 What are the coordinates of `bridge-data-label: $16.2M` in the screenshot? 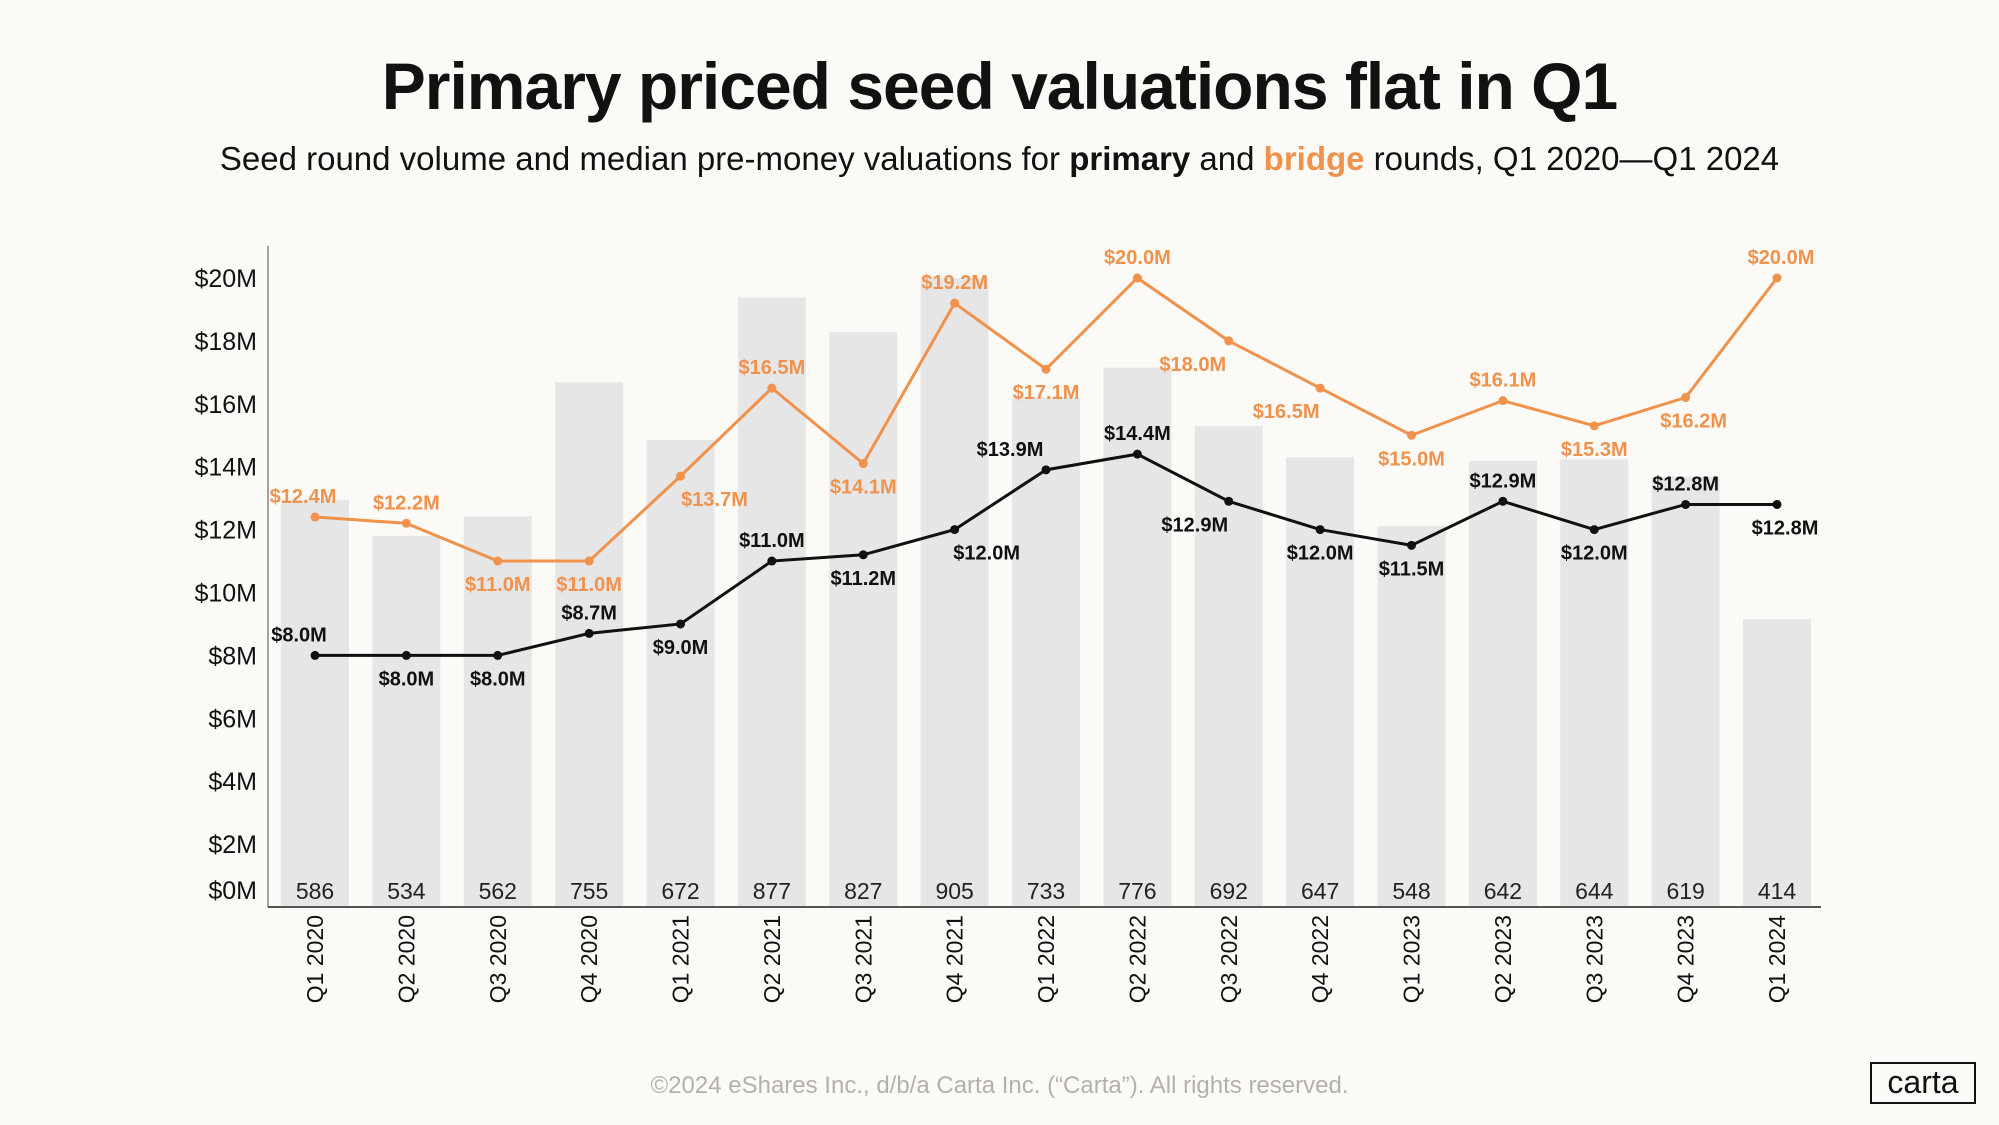 It's located at (1693, 422).